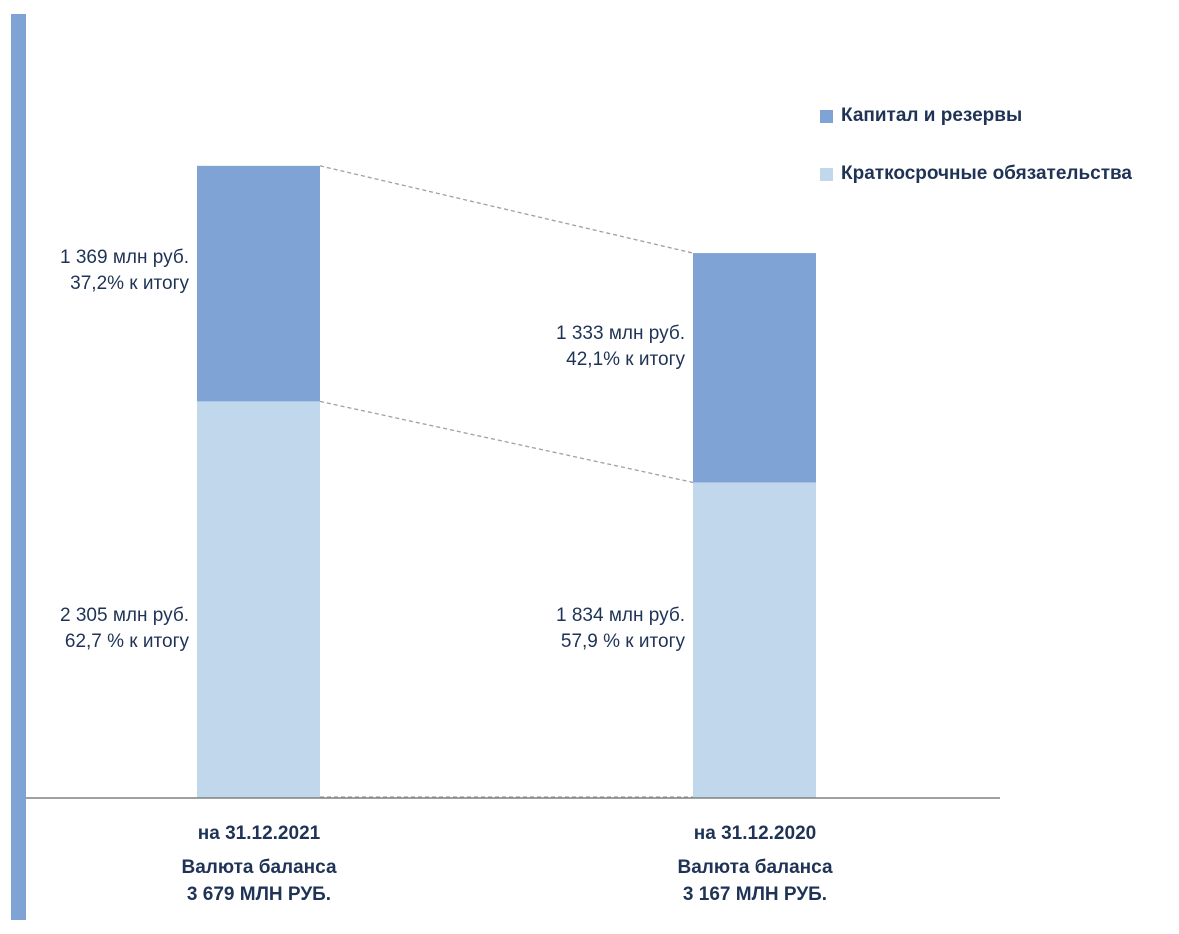 The image size is (1179, 934). Describe the element at coordinates (754, 867) in the screenshot. I see `balance-total-2020-title: Валюта баланса` at that location.